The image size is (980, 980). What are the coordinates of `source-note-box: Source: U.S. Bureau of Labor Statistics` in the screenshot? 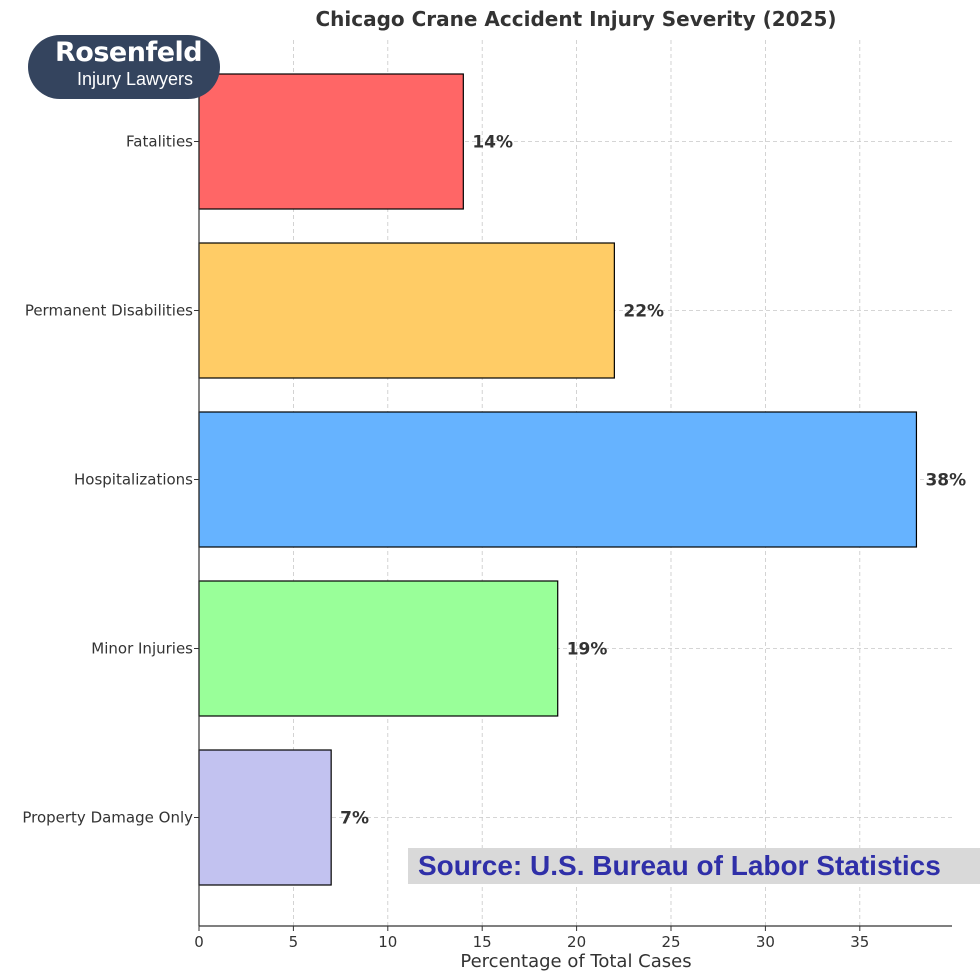 It's located at (694, 866).